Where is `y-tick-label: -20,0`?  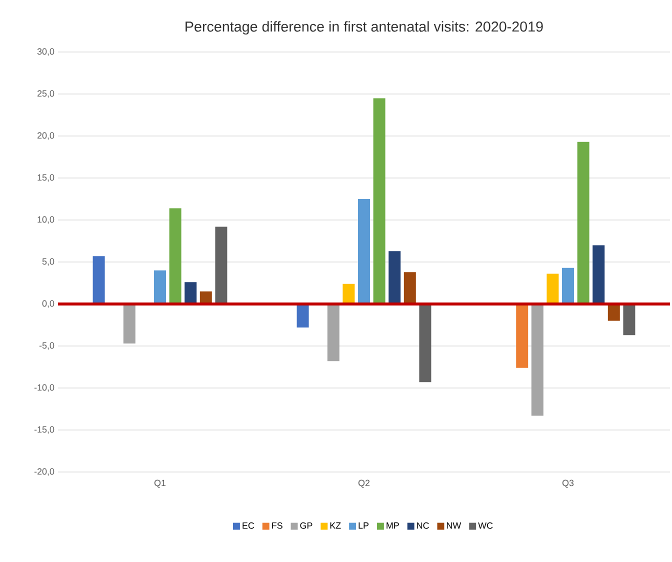
y-tick-label: -20,0 is located at coordinates (44, 472).